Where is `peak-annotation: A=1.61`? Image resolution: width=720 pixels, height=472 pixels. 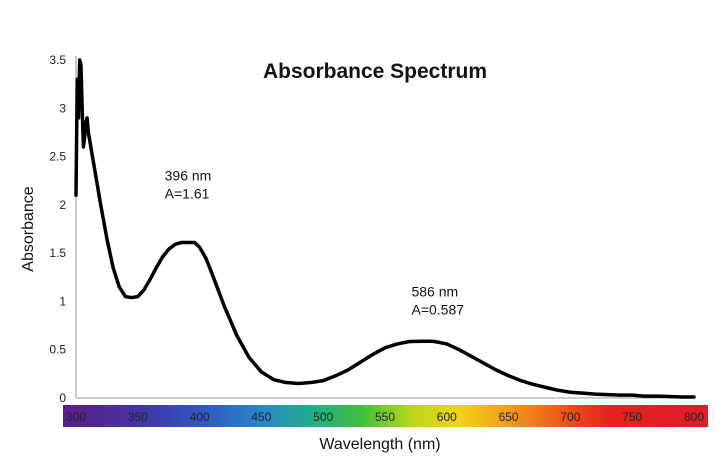
peak-annotation: A=1.61 is located at coordinates (187, 194).